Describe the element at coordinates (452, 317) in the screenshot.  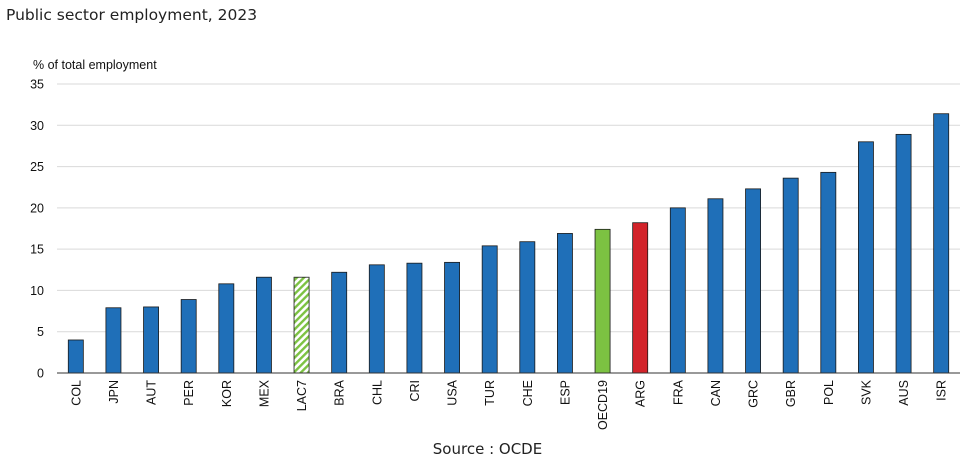
I see `bar-usa` at that location.